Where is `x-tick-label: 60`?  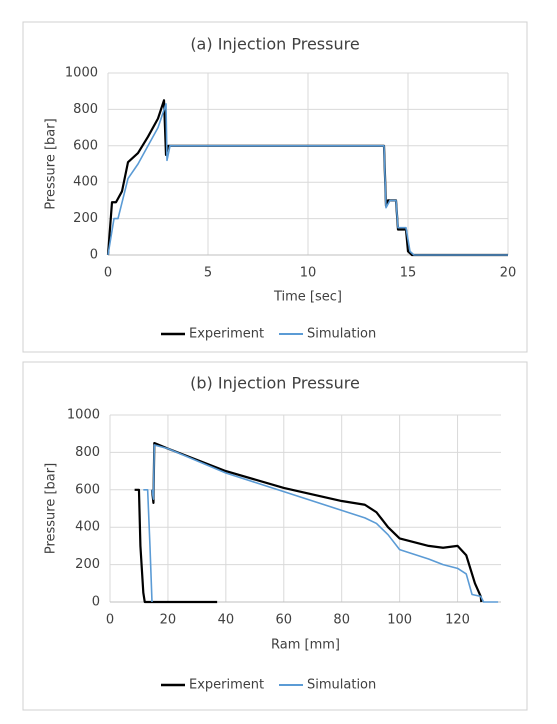
x-tick-label: 60 is located at coordinates (284, 620).